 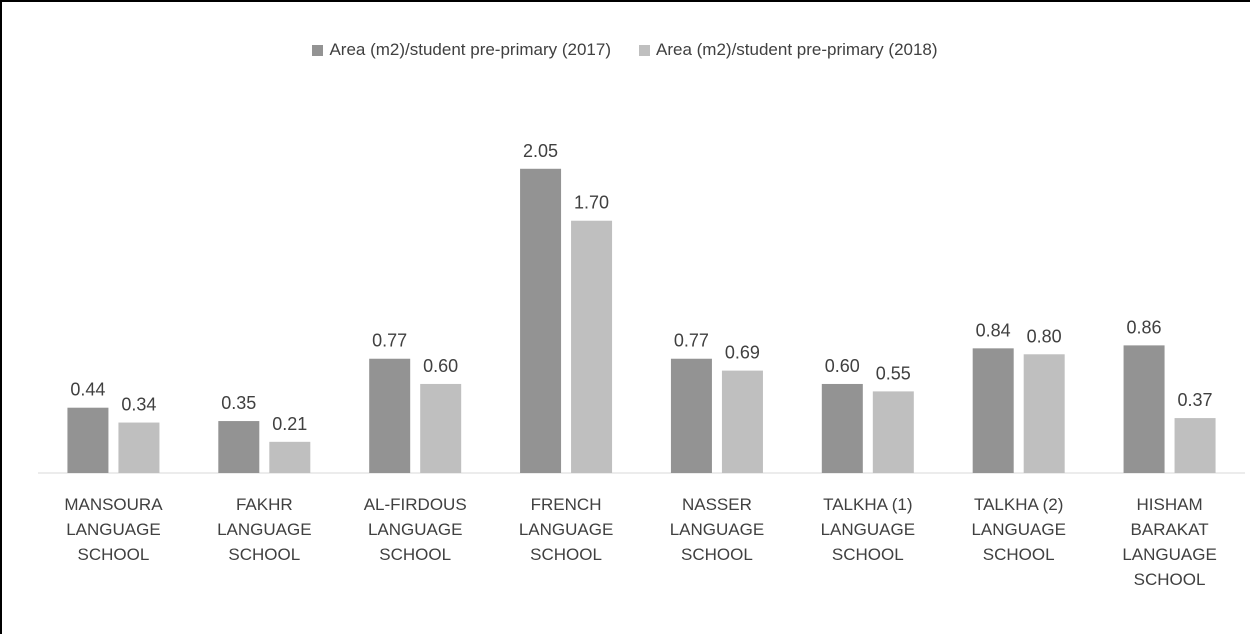 I want to click on legend-item: Area (m2)/student pre-primary (2018), so click(x=788, y=50).